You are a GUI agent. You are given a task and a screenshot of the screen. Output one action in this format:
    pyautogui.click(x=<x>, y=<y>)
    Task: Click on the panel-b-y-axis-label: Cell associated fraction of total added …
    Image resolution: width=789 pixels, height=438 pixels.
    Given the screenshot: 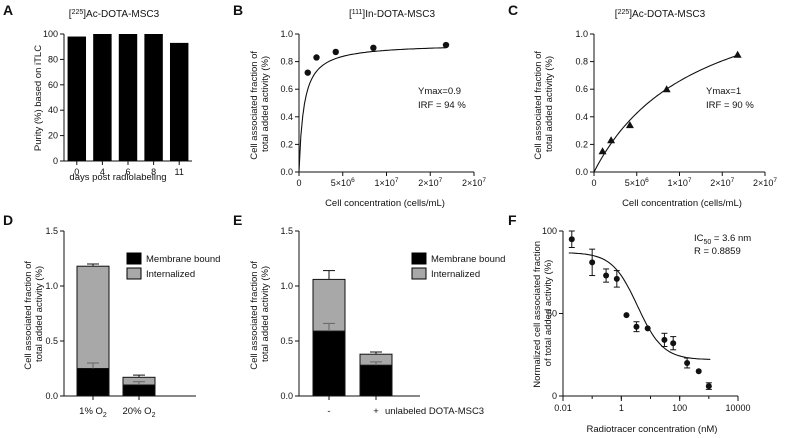 What is the action you would take?
    pyautogui.click(x=260, y=103)
    